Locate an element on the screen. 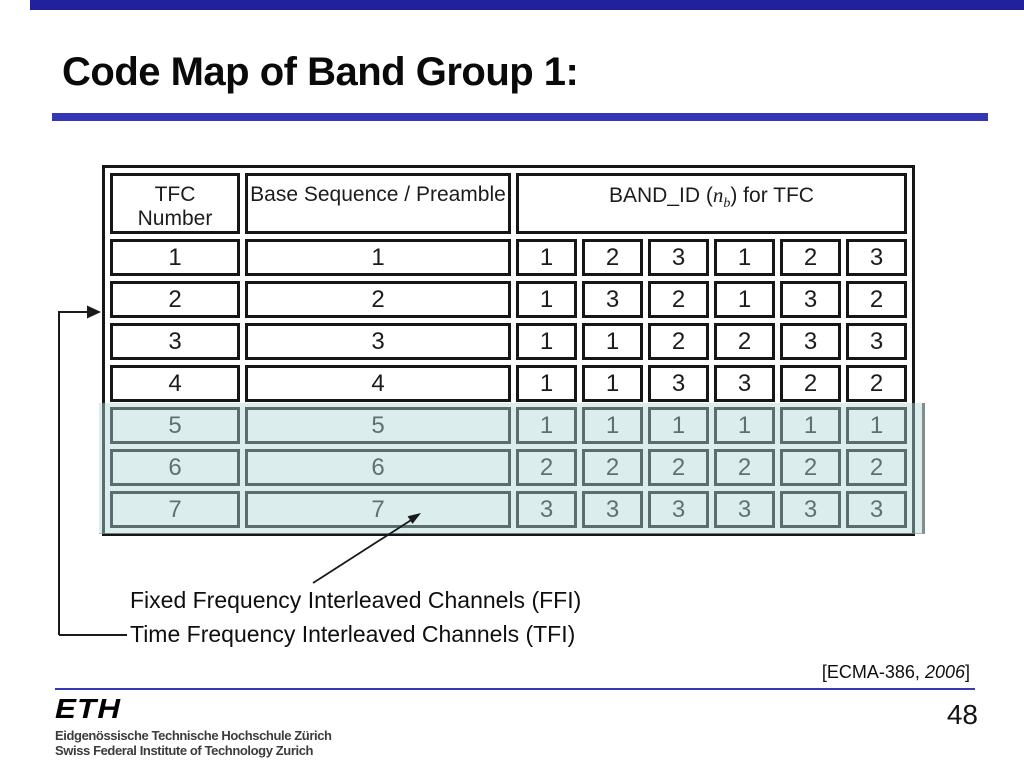 The image size is (1024, 768). table-row-highlighted: 7 7 3 3 3 3 3 3 is located at coordinates (508, 509).